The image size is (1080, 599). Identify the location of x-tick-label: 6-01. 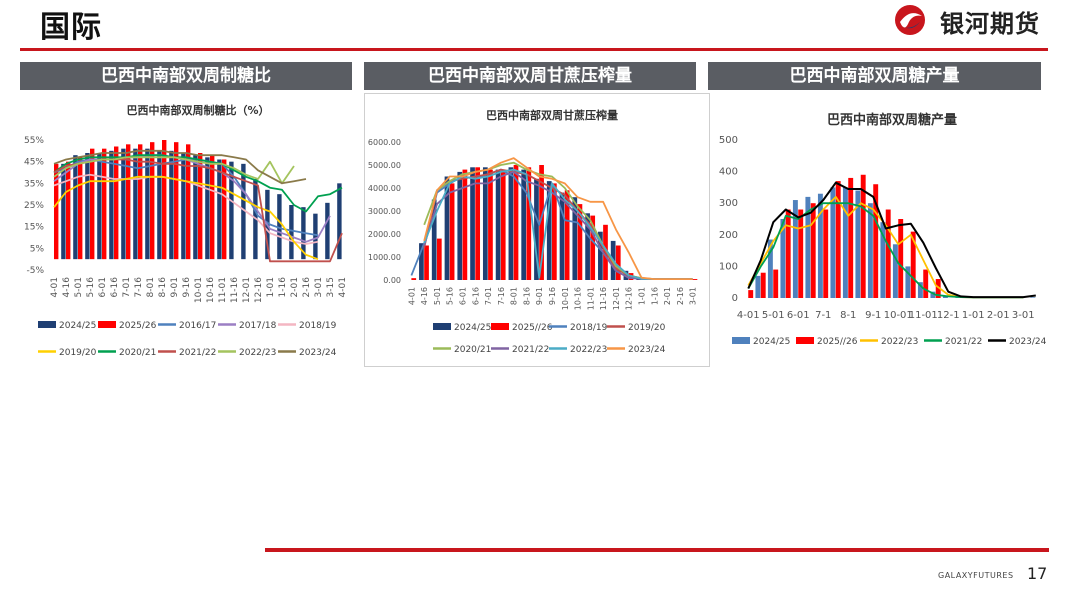
(798, 315).